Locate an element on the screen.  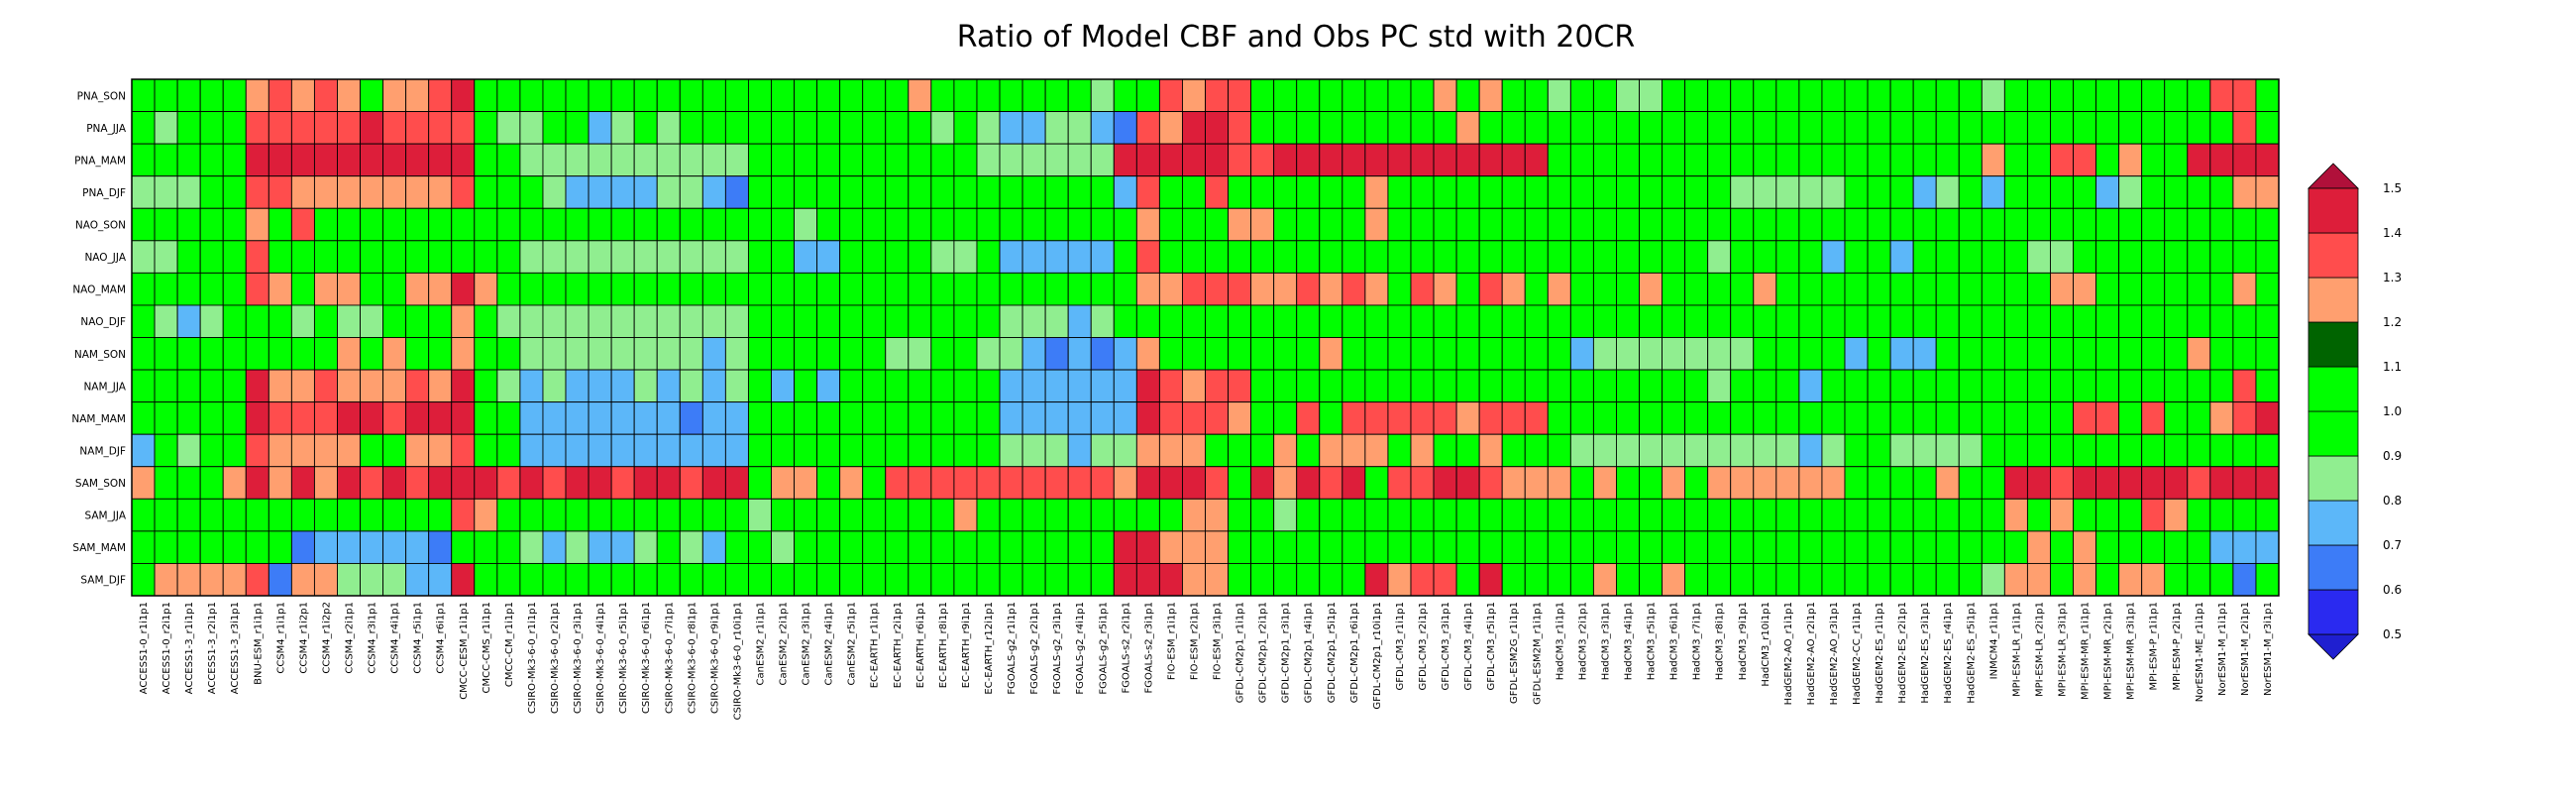
column-label: INMCM4_r1i1p1 is located at coordinates (1993, 640).